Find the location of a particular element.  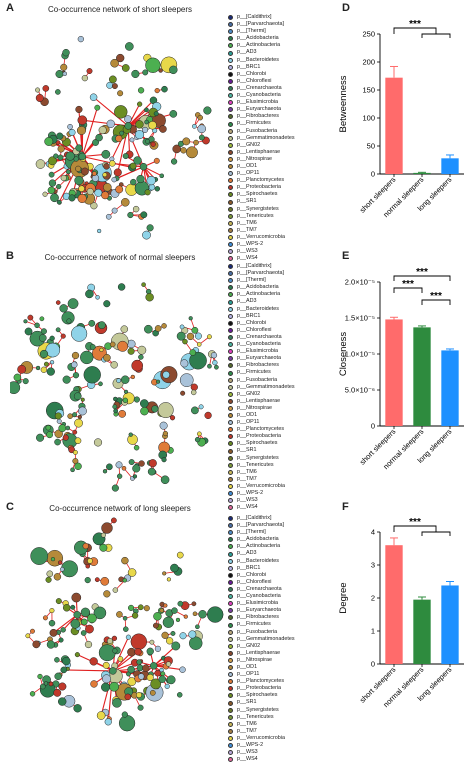

legend-item: p__Cyanobacteria is located at coordinates (278, 596).